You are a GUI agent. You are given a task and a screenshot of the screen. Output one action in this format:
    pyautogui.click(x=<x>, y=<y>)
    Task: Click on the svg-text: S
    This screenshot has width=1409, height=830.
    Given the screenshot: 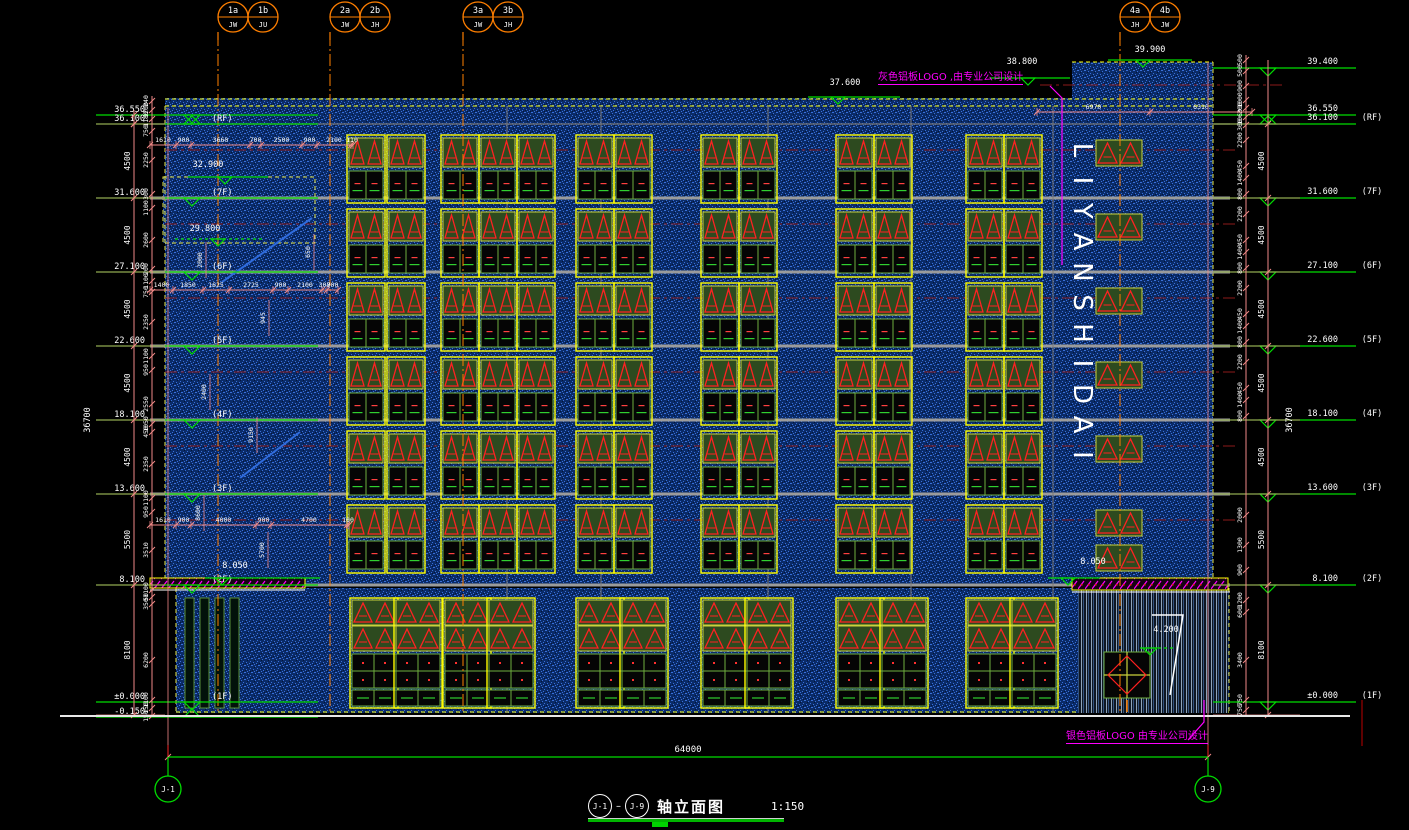 What is the action you would take?
    pyautogui.click(x=1082, y=302)
    